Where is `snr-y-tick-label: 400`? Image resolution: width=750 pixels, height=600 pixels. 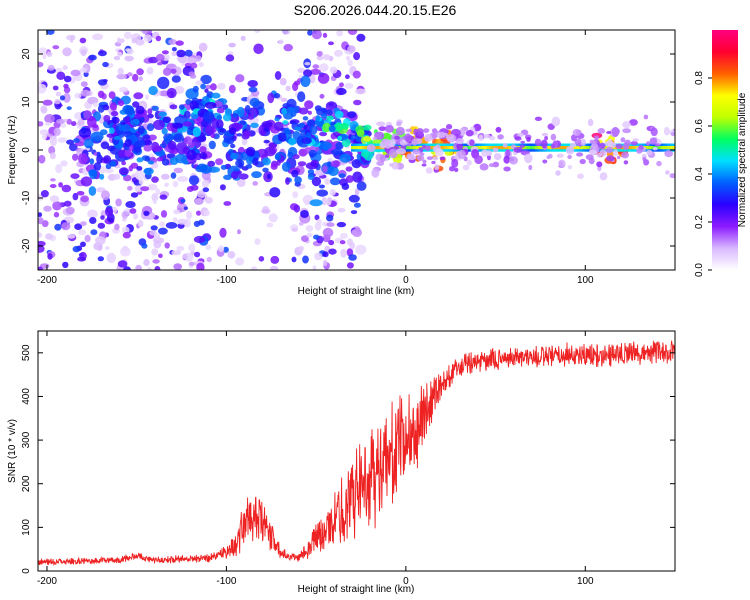 snr-y-tick-label: 400 is located at coordinates (26, 396).